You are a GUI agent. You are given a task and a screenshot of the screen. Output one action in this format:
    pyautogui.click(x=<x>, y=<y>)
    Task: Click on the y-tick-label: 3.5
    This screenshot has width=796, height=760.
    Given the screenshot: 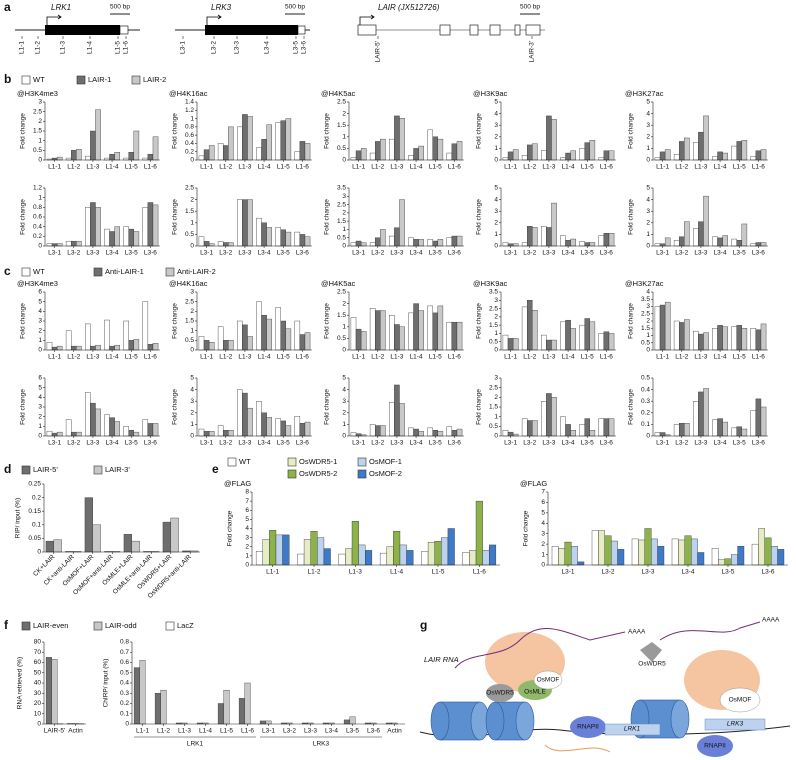 What is the action you would take?
    pyautogui.click(x=645, y=299)
    